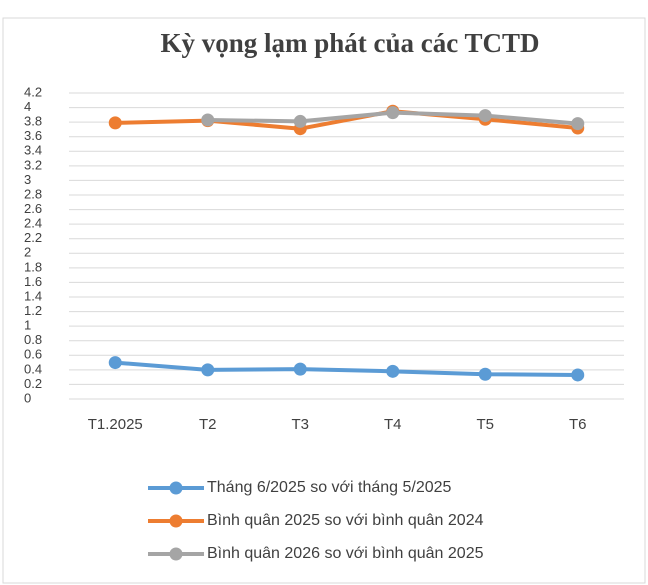 The image size is (648, 585). I want to click on y-tick-label: 2.6, so click(33, 208).